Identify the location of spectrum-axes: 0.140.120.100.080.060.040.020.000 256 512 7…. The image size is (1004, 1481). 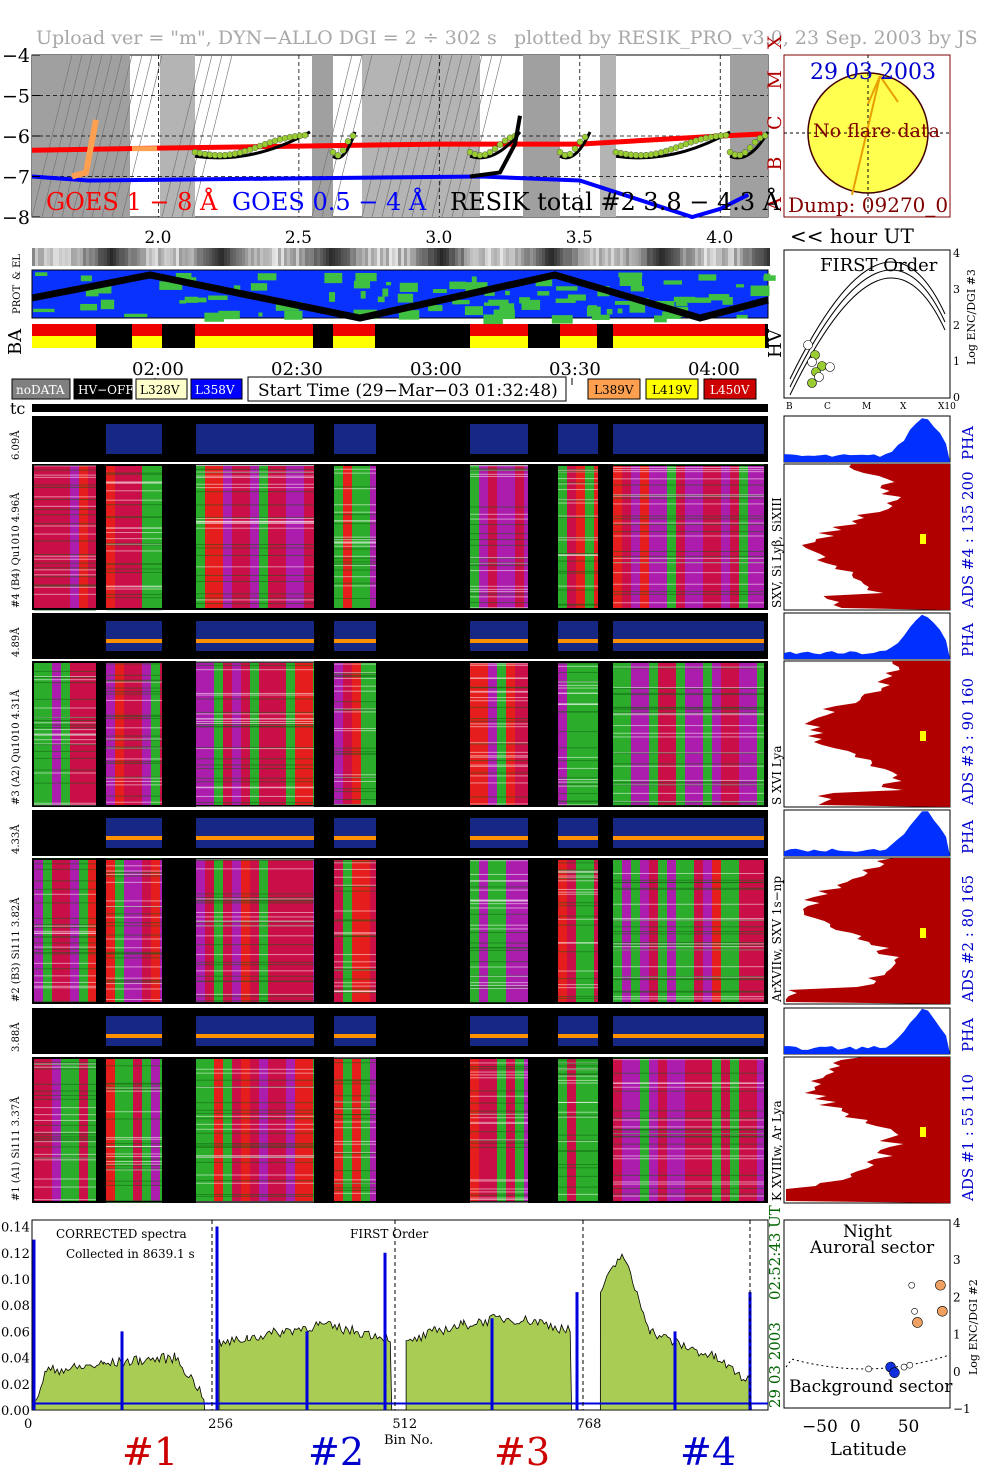
(301, 1326).